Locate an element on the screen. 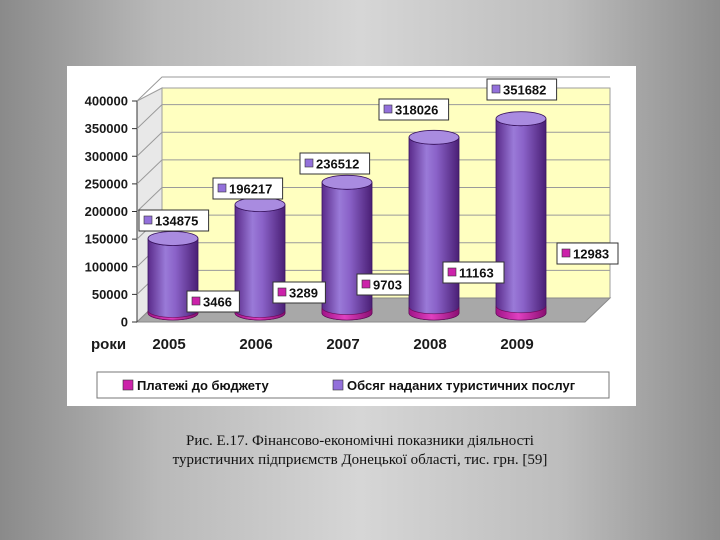 The height and width of the screenshot is (540, 720). data-label-services: 318026 is located at coordinates (416, 110).